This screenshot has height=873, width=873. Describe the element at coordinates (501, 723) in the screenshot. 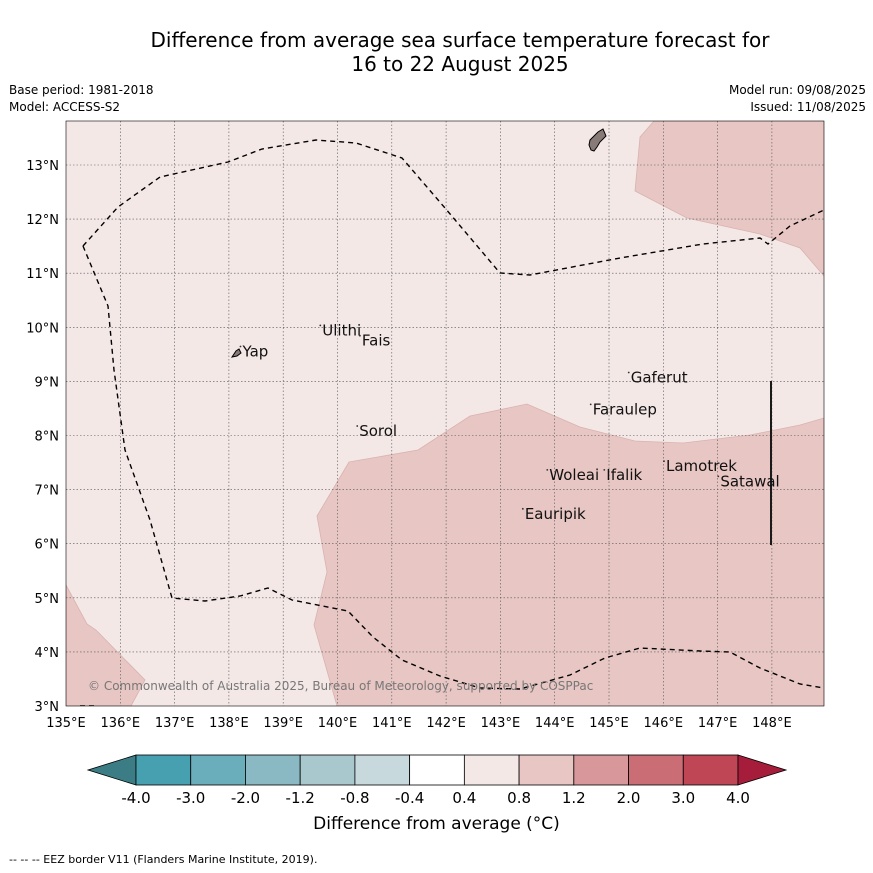

I see `lon-tick-label: 143°E` at that location.